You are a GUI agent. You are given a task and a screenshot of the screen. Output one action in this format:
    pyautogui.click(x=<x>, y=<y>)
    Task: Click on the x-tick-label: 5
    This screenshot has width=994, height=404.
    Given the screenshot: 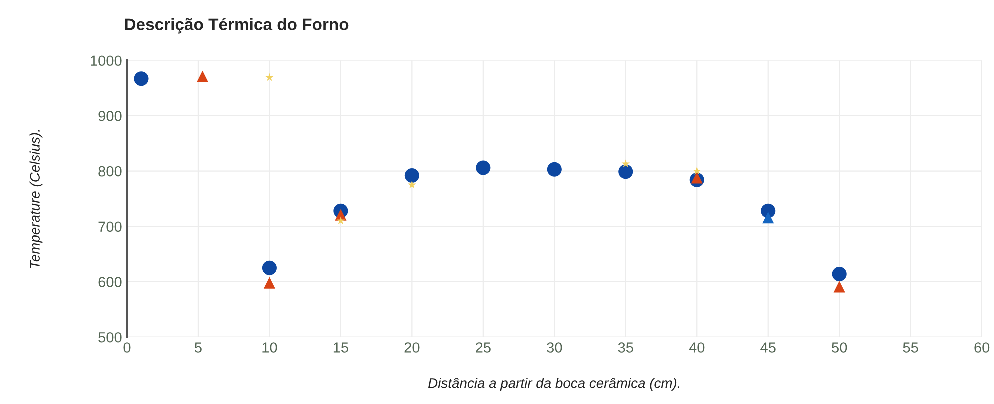 What is the action you would take?
    pyautogui.click(x=198, y=347)
    